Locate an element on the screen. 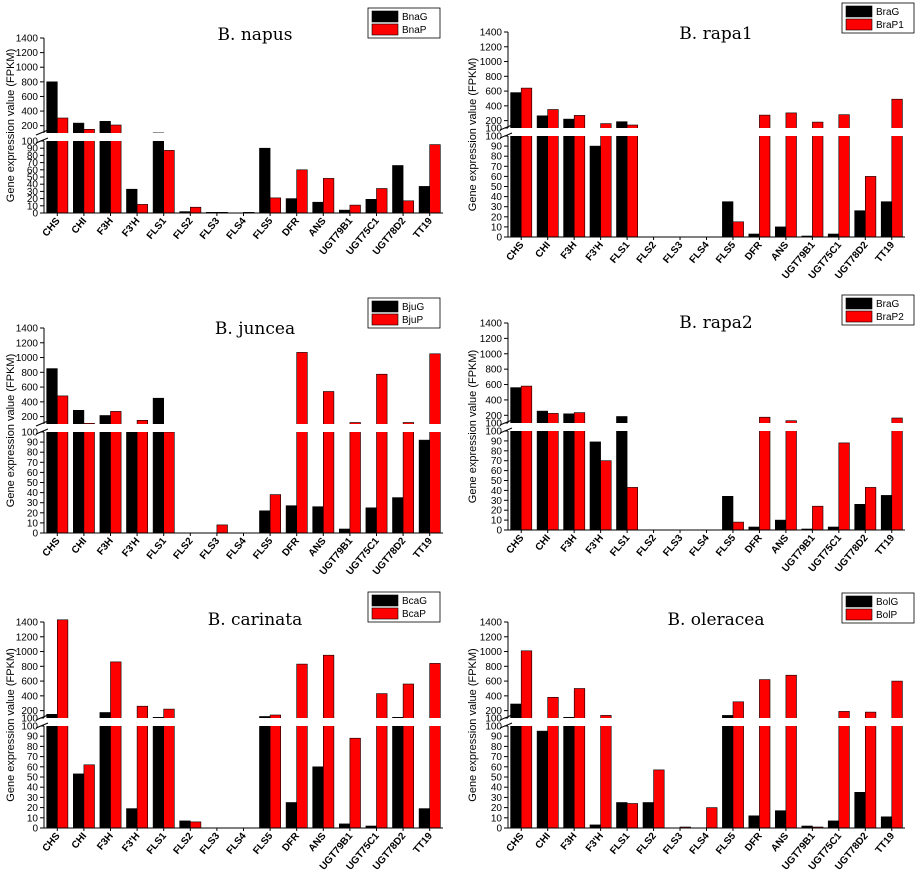  bar-BcaP-FLS2 is located at coordinates (196, 825).